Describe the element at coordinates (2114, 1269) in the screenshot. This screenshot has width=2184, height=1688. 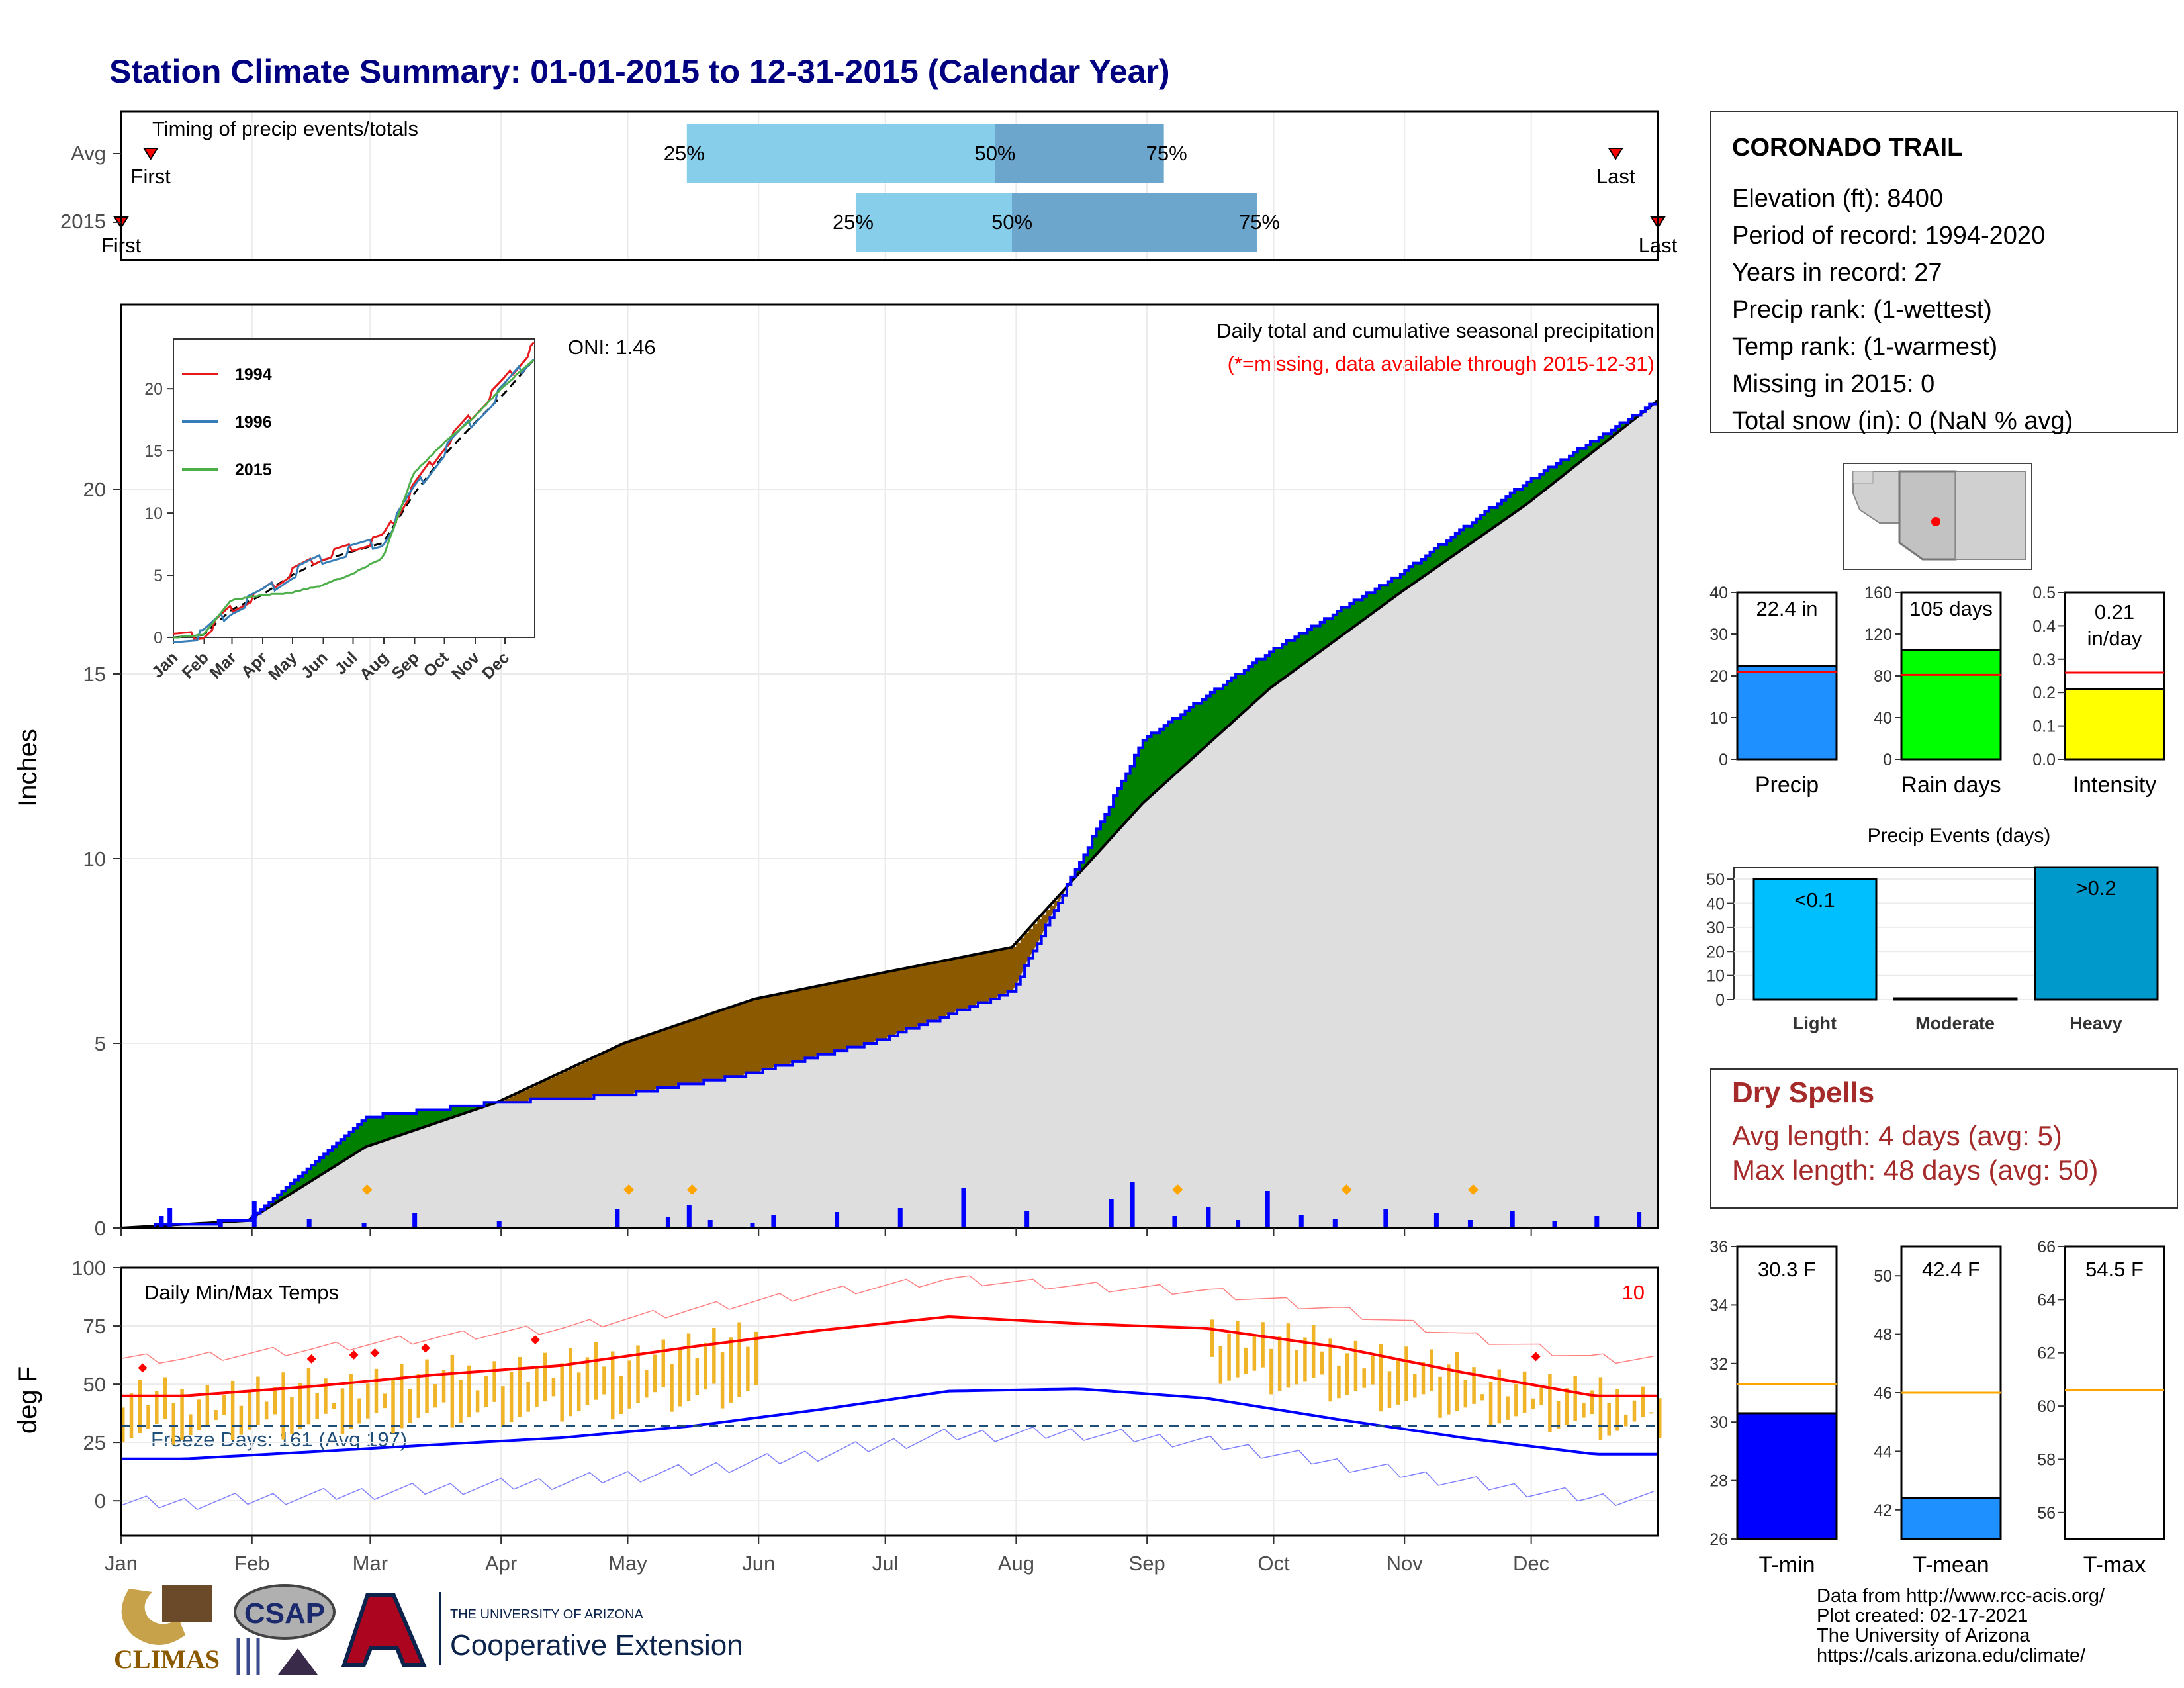
I see `temp-summary-value-label: 54.5 F` at that location.